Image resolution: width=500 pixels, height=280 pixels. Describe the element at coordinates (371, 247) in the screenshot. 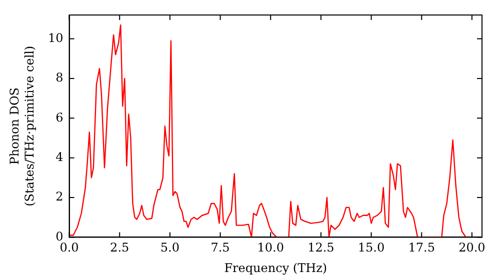

I see `x-tick-label: 15.0` at that location.